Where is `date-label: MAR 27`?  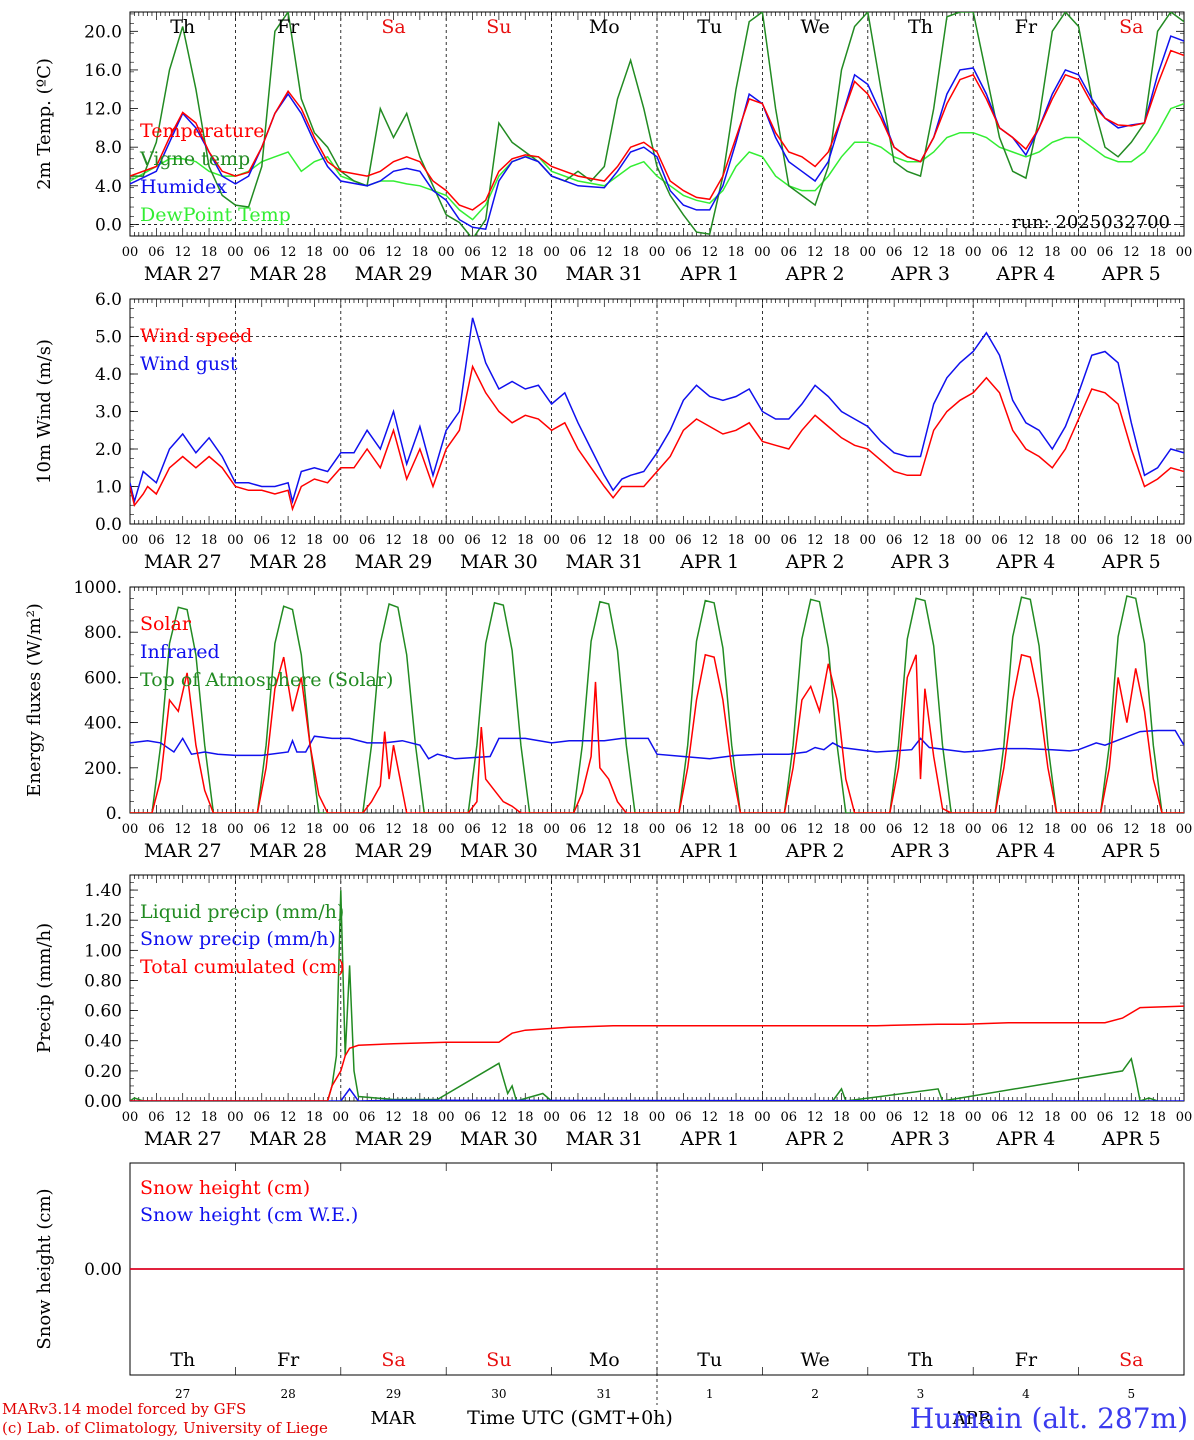
date-label: MAR 27 is located at coordinates (183, 274).